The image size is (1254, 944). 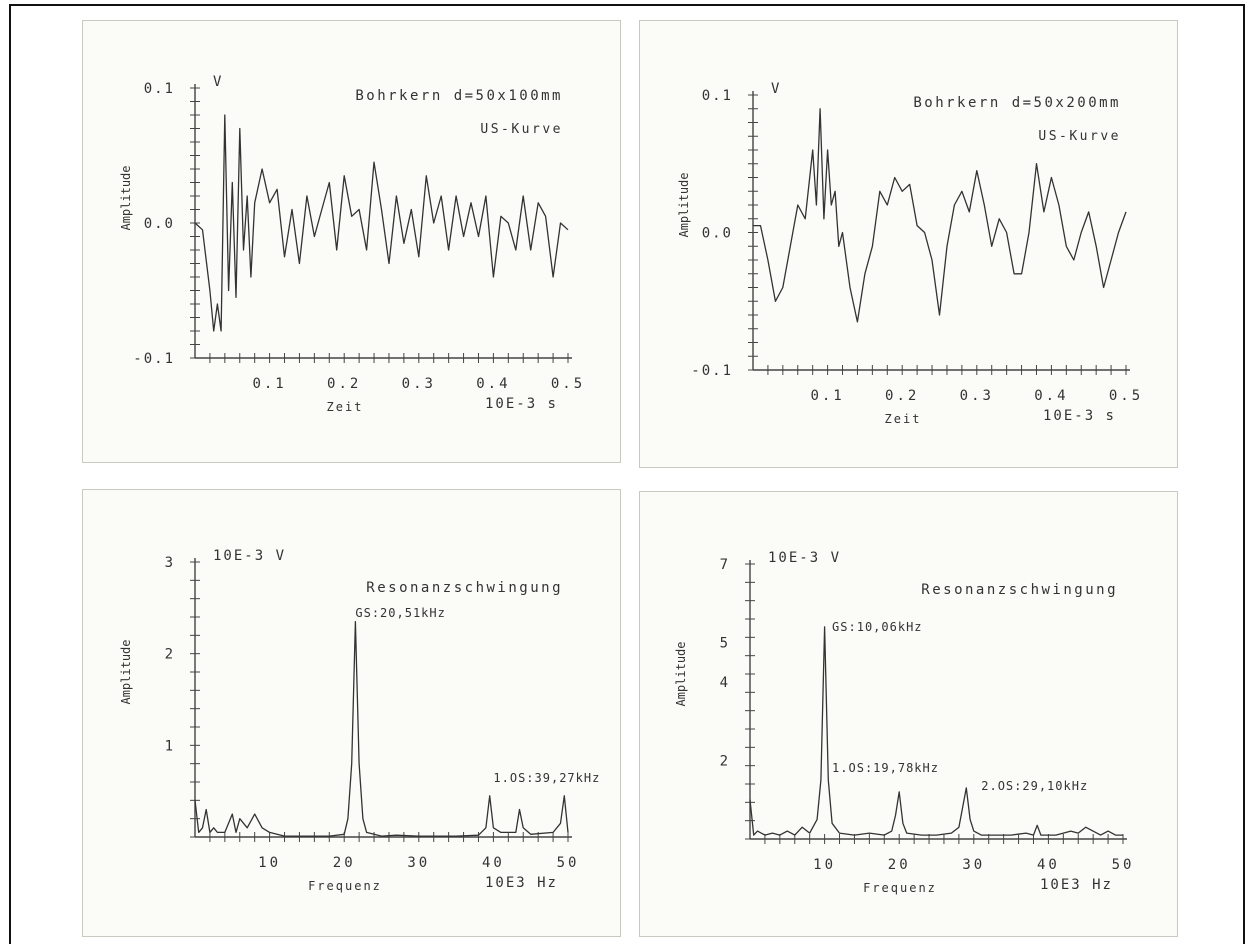 What do you see at coordinates (877, 627) in the screenshot?
I see `peak-annotation: GS:10,06kHz` at bounding box center [877, 627].